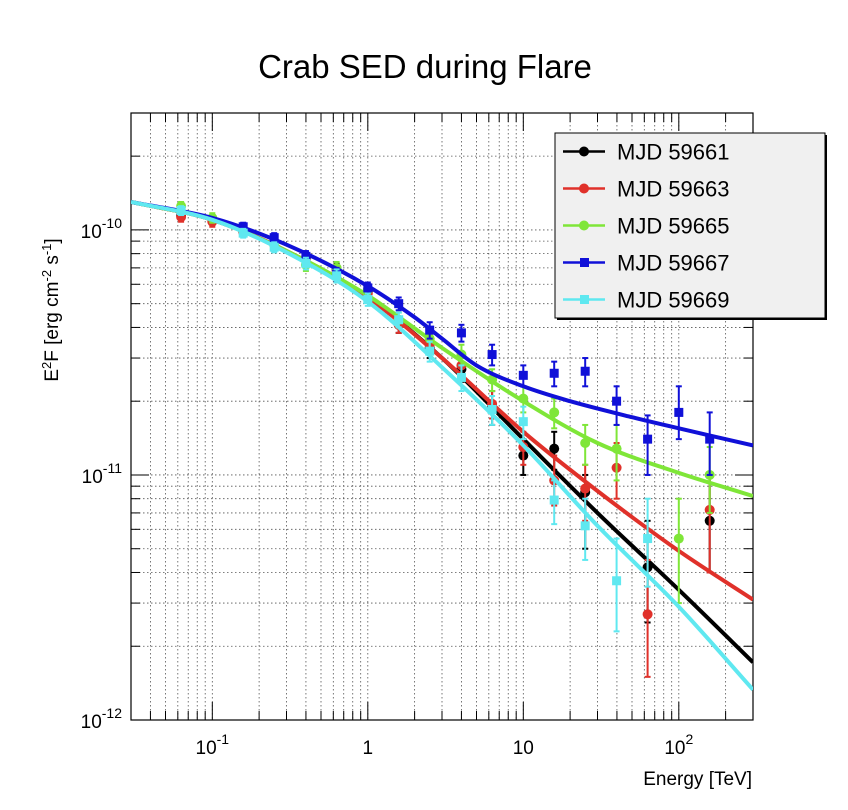 This screenshot has width=848, height=810. Describe the element at coordinates (673, 152) in the screenshot. I see `legend-label: MJD 59661` at that location.